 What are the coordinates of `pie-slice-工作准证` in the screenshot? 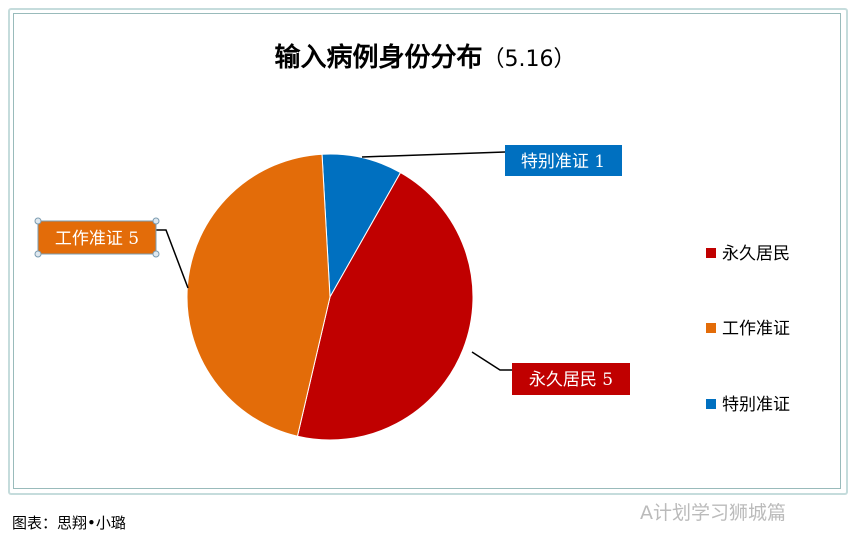 It's located at (258, 295).